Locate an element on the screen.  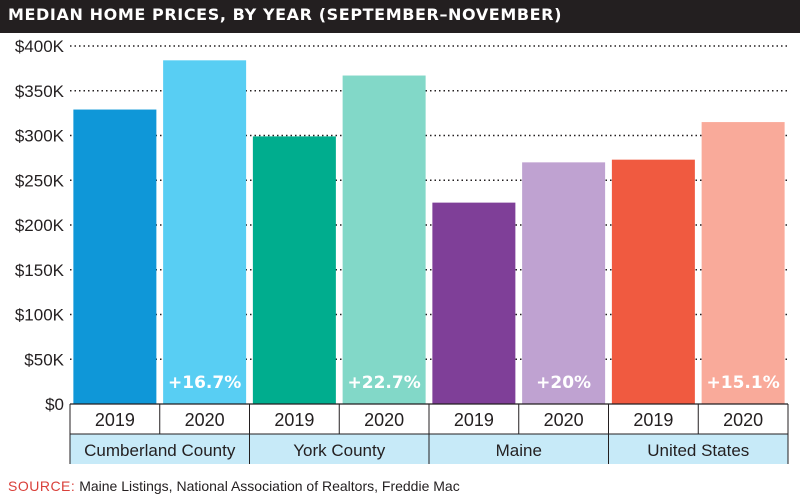
bar-united-states-2020 is located at coordinates (743, 263).